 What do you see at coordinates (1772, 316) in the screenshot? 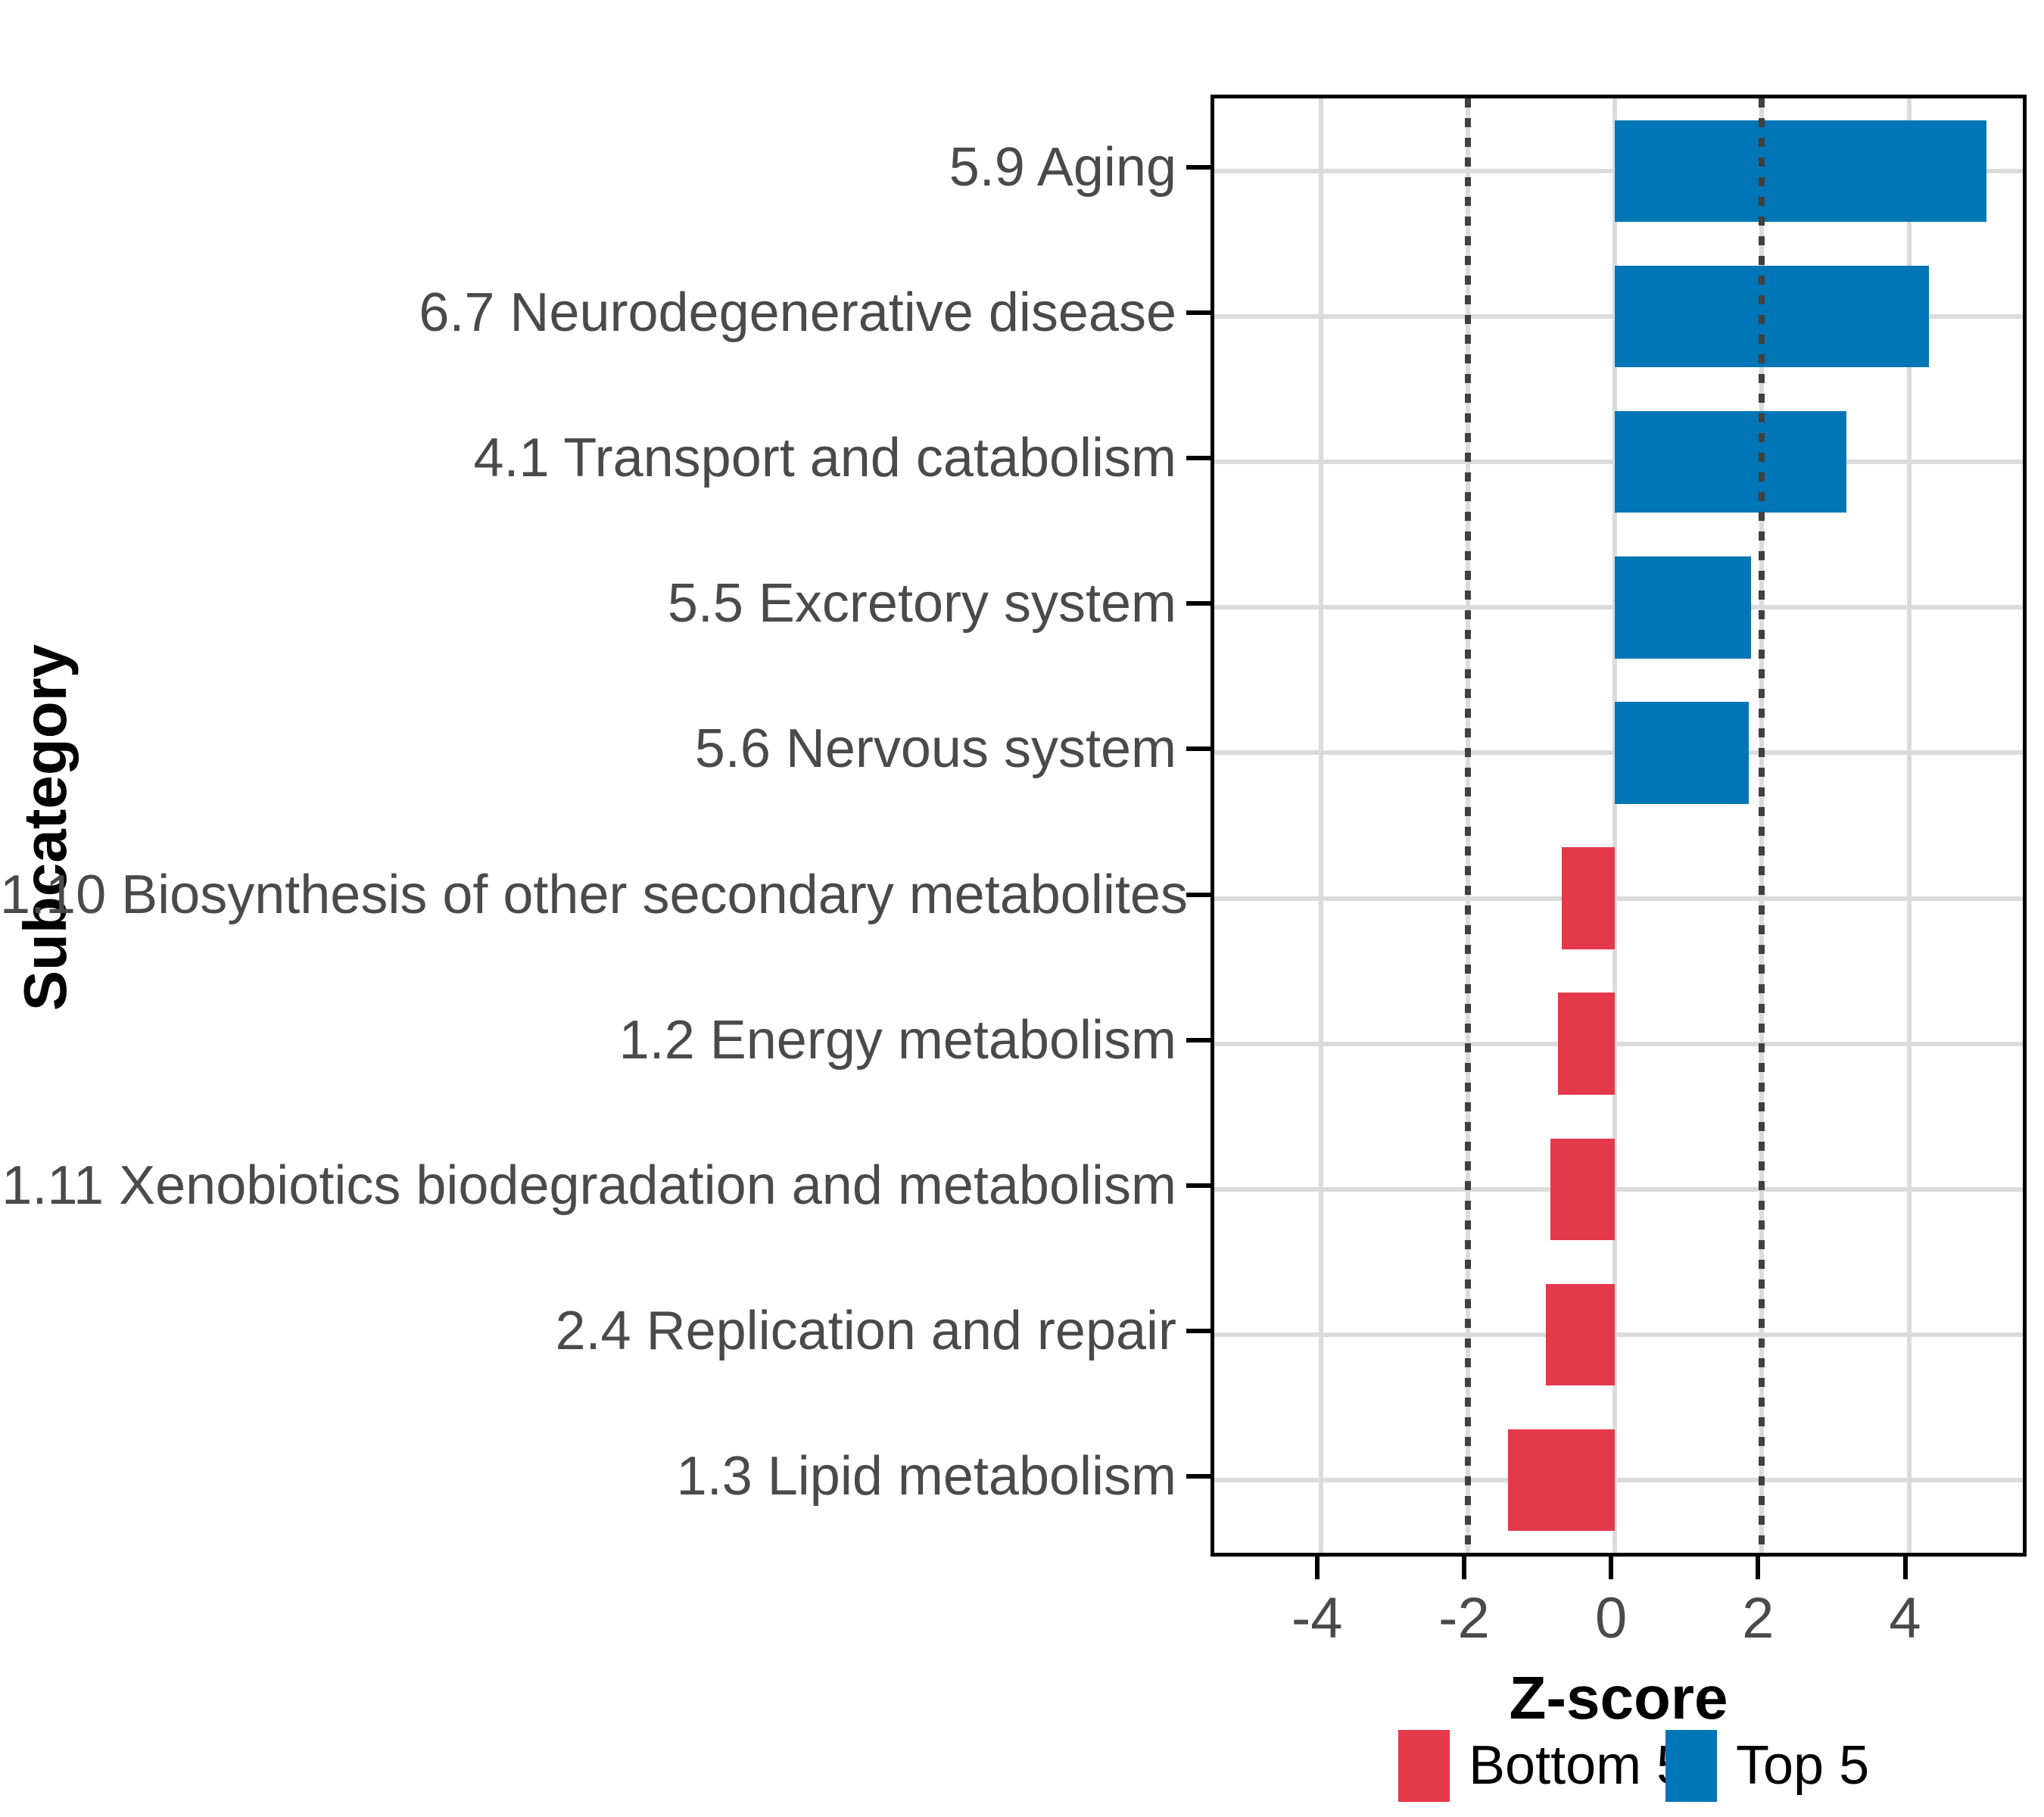
I see `bar-6-7-neurodegenerative-disease` at bounding box center [1772, 316].